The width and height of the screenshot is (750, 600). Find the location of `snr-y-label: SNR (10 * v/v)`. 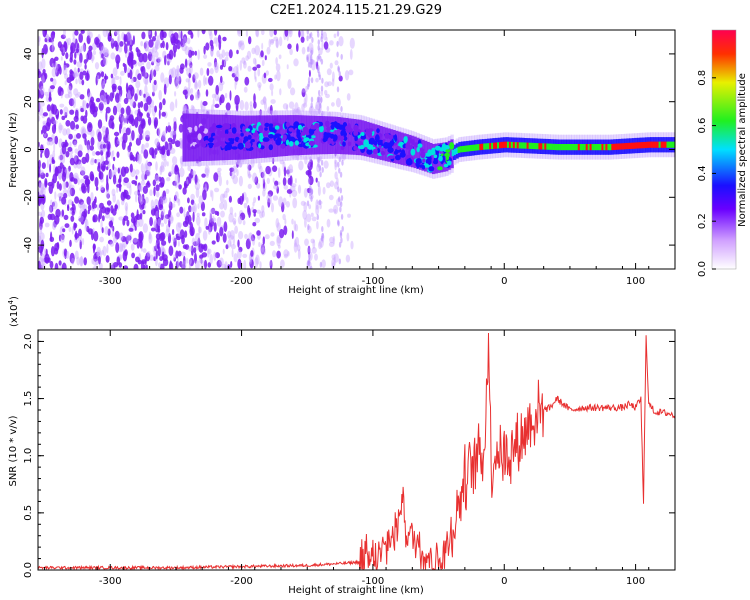

snr-y-label: SNR (10 * v/v) is located at coordinates (13, 450).